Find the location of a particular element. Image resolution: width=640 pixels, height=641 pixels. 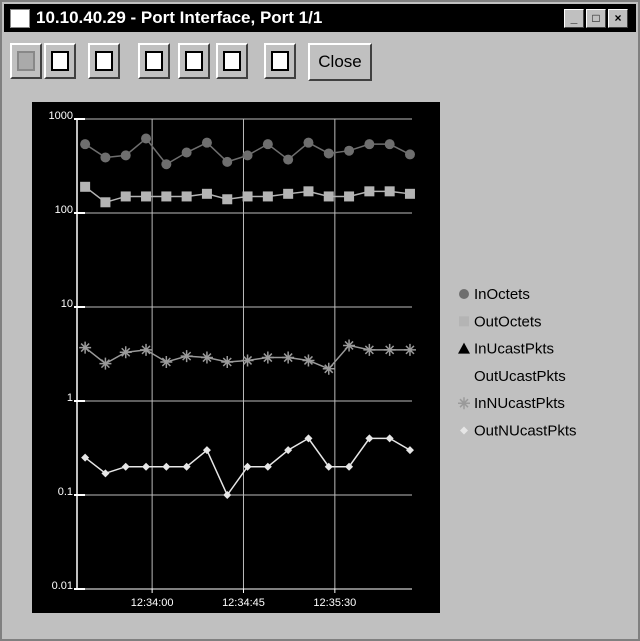

x-tick-label: 12:34:45 is located at coordinates (243, 603).